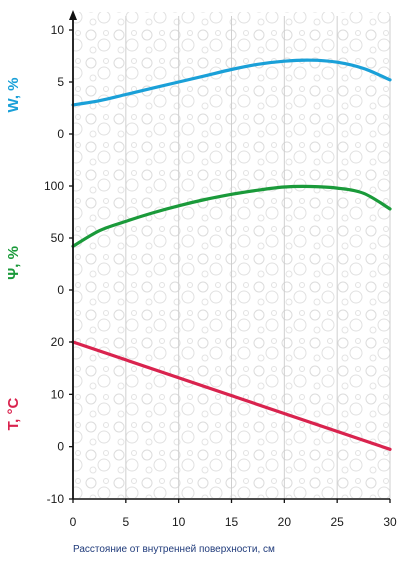  I want to click on y-tick-label: 5, so click(60, 82).